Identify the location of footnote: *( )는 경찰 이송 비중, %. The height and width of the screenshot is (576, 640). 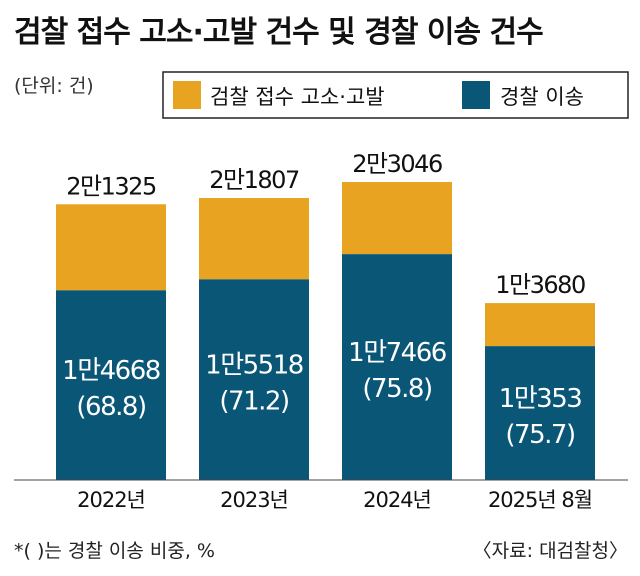
(114, 551).